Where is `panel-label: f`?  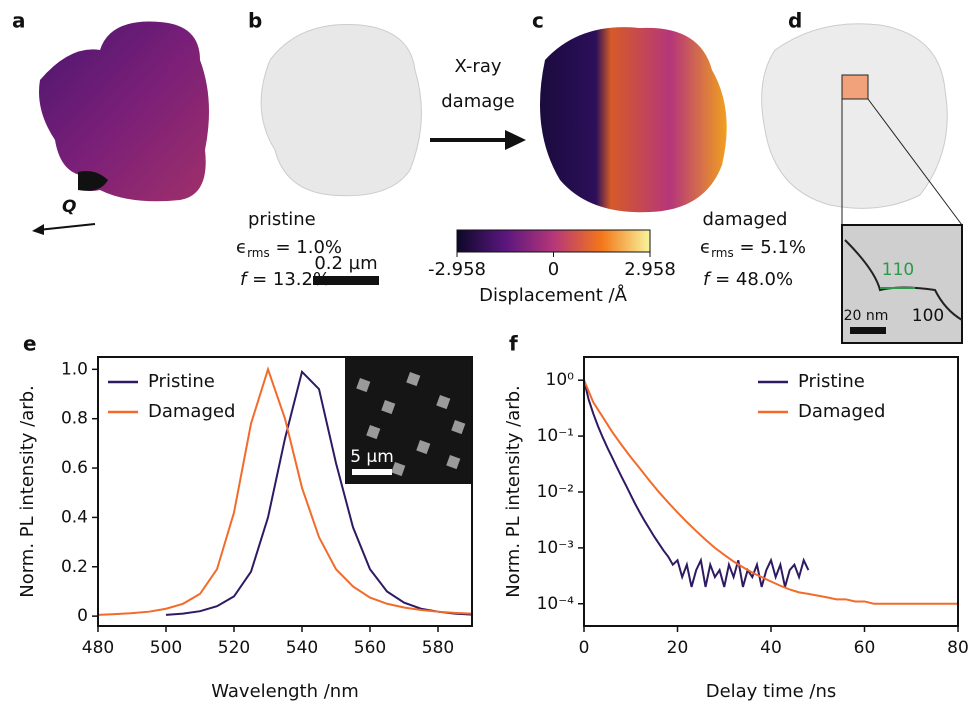
panel-label: f is located at coordinates (513, 344).